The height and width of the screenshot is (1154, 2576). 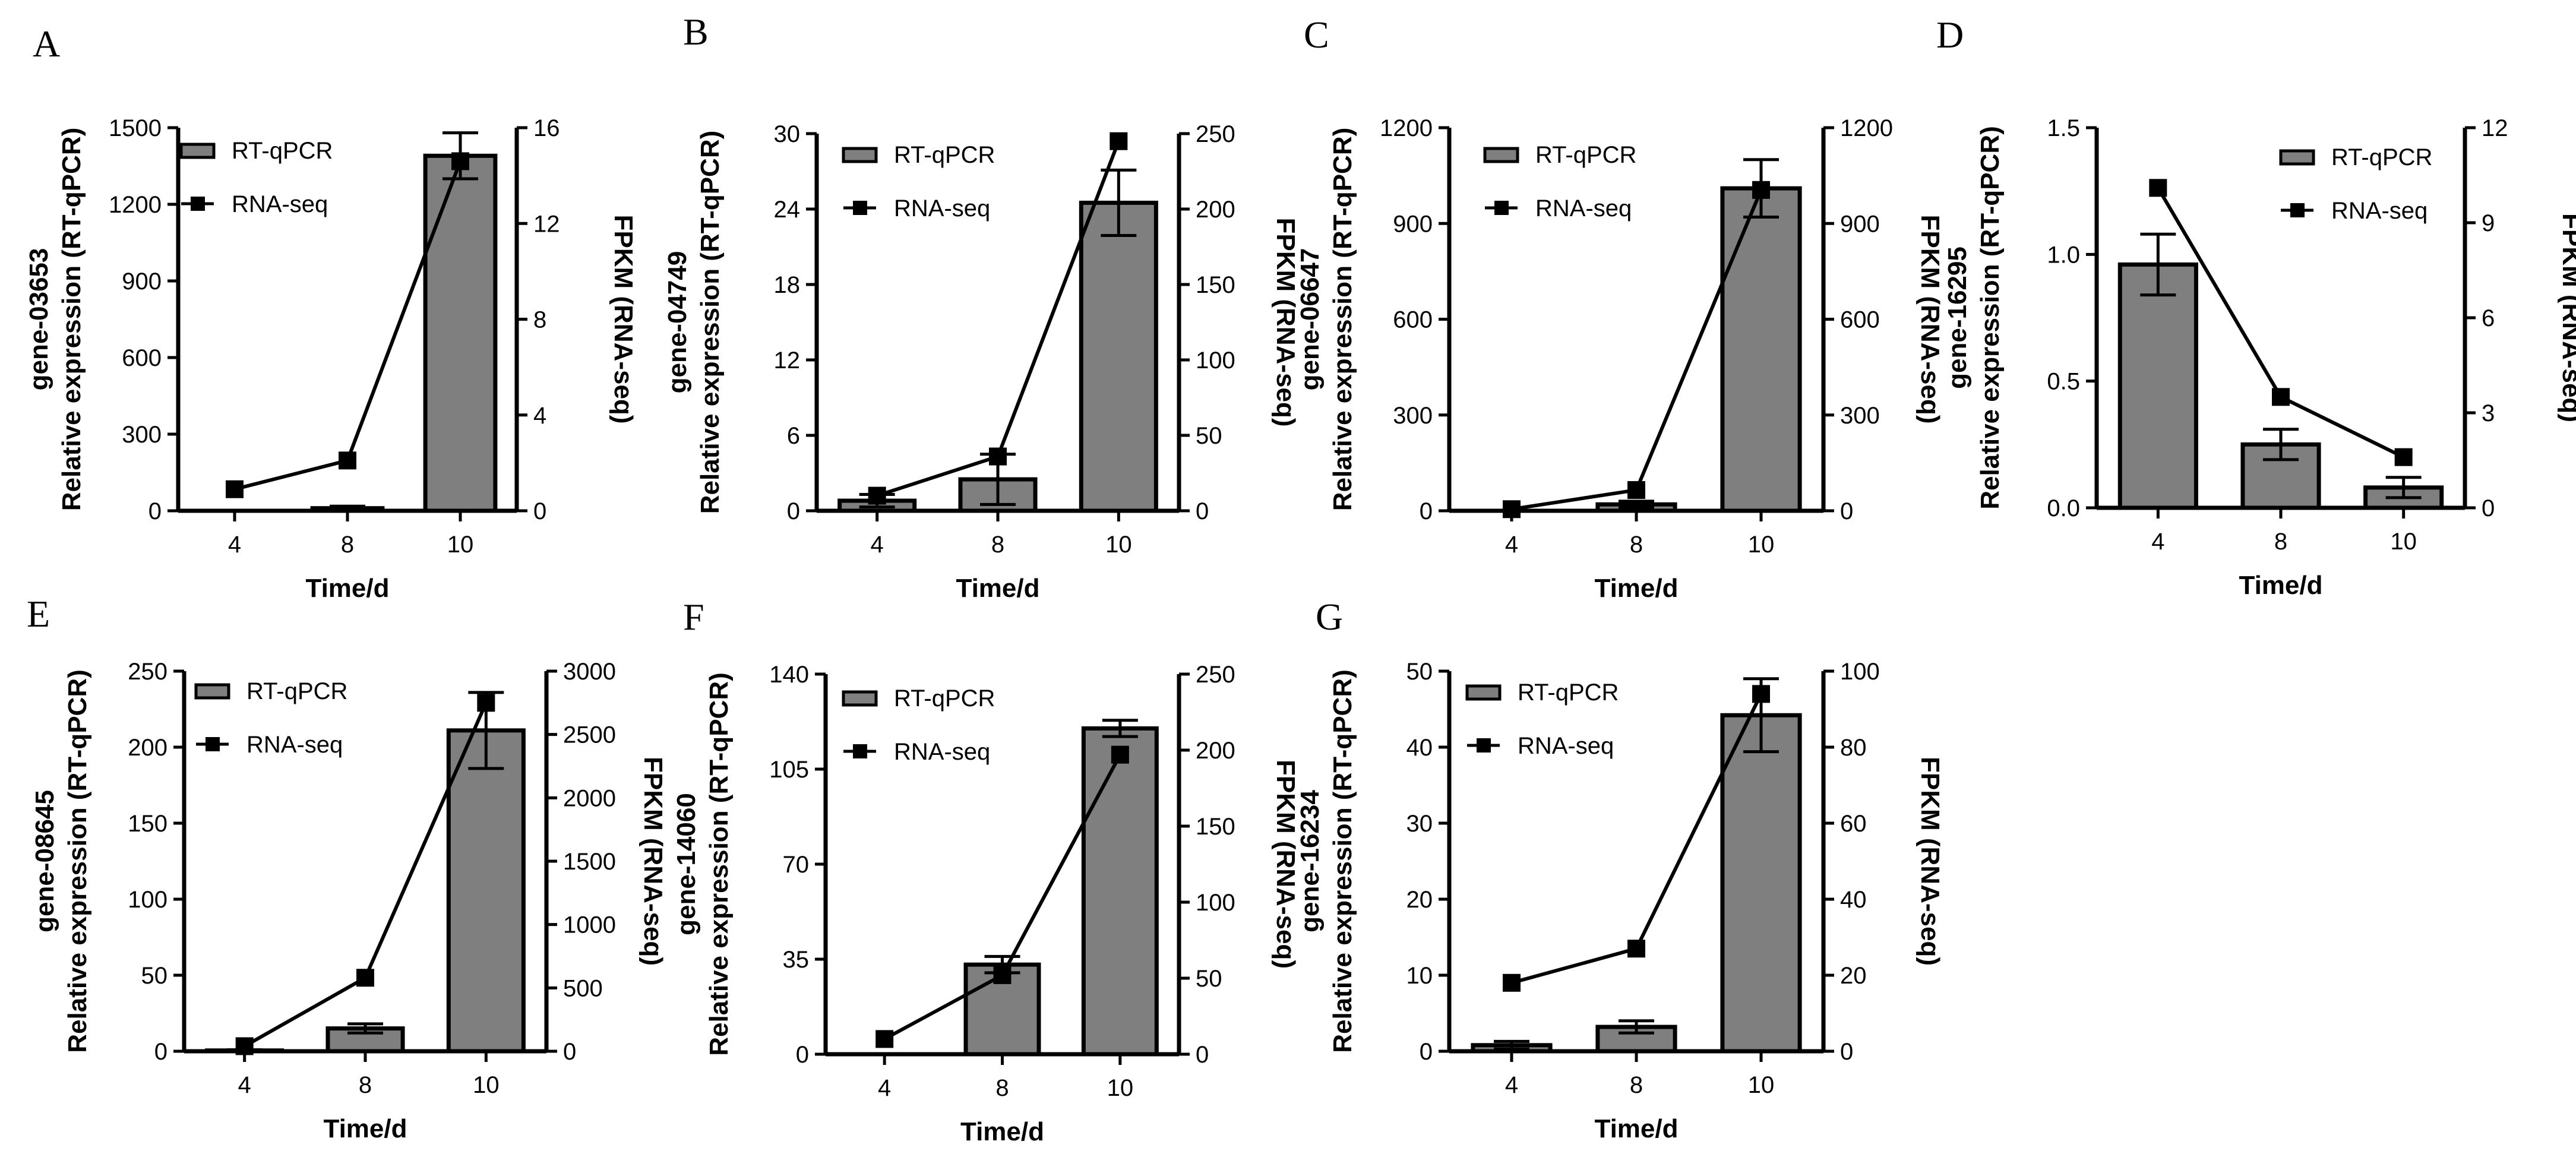 I want to click on right-tick-label: 3, so click(x=2488, y=413).